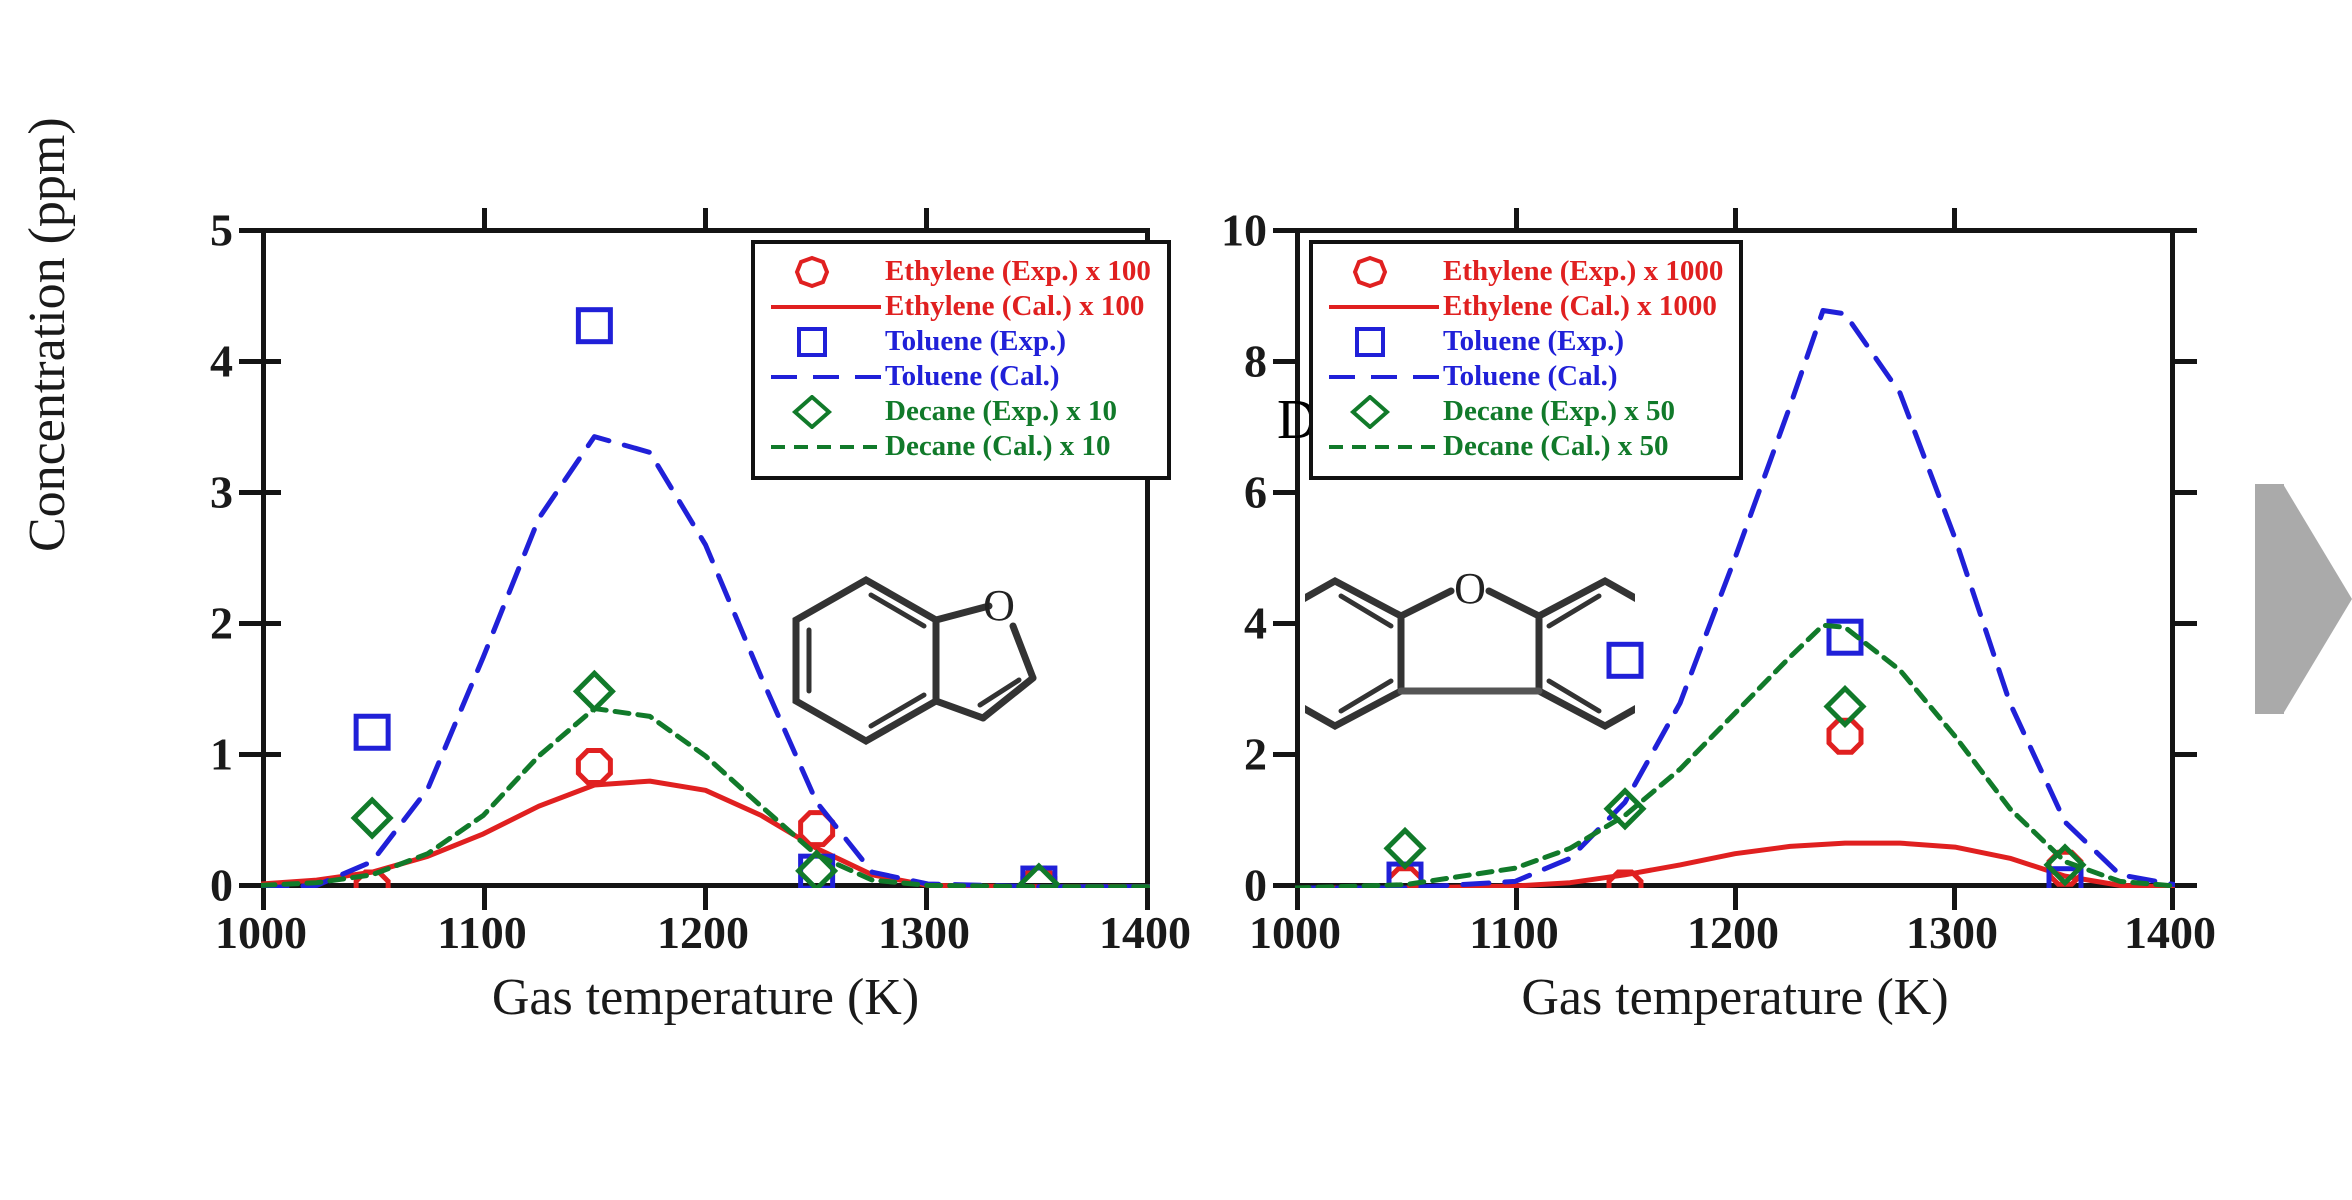  I want to click on dibenzofuran-structure-icon: O, so click(1470, 647).